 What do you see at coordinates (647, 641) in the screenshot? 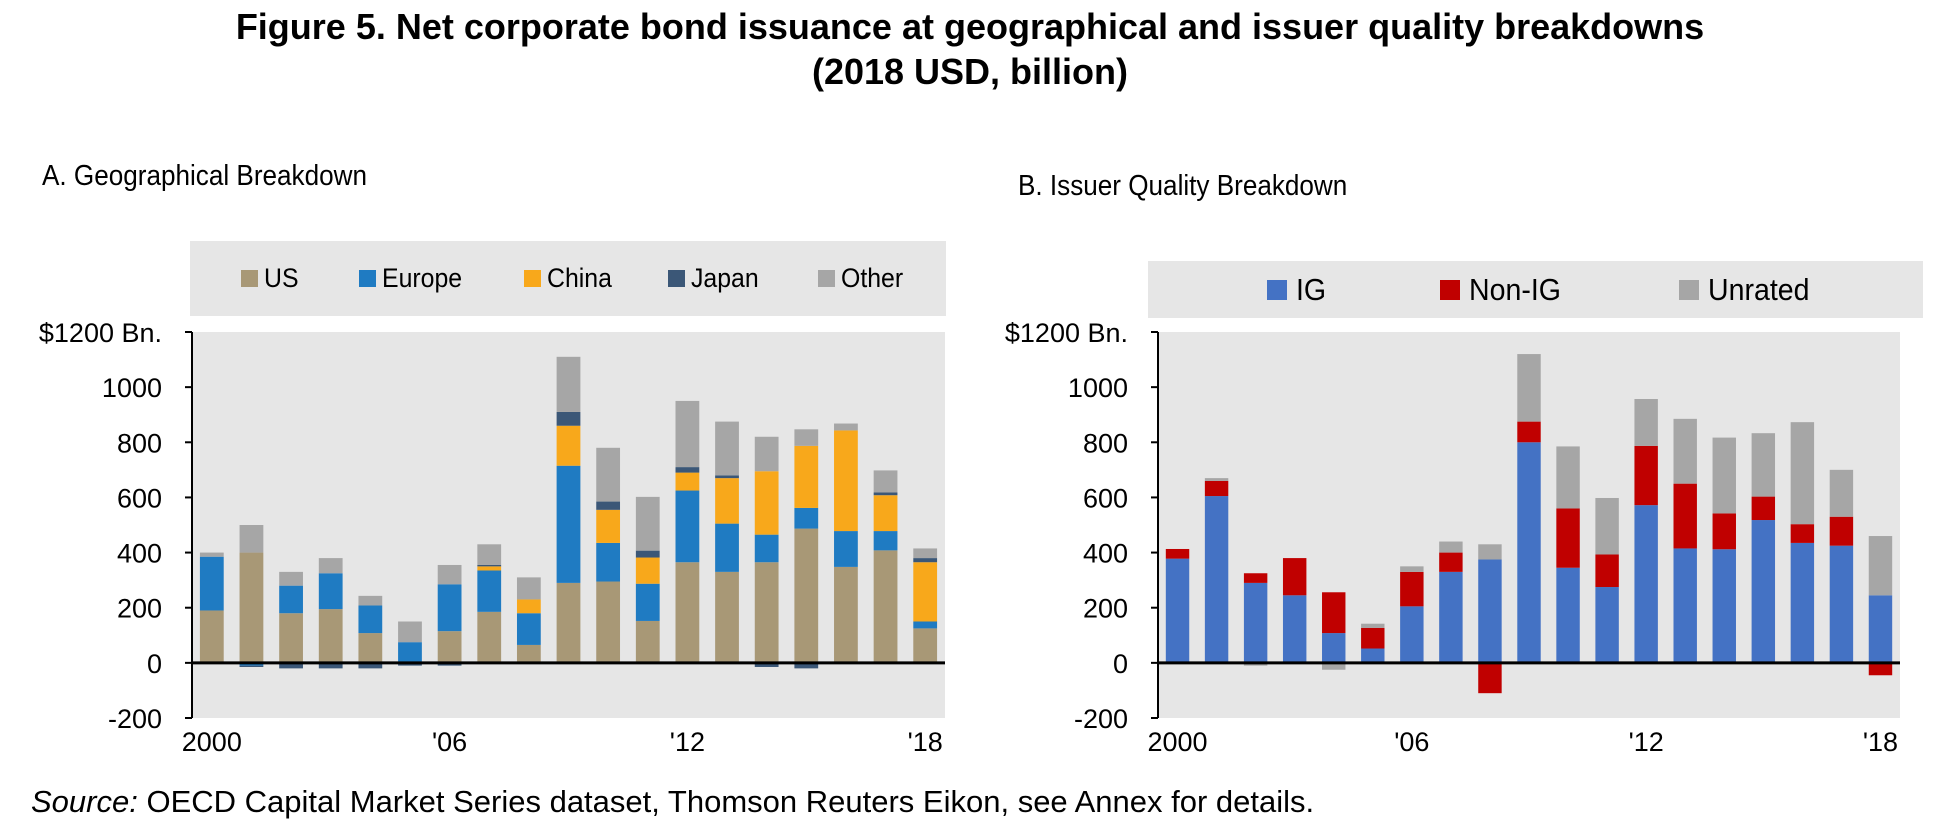
I see `bar-us-2011` at bounding box center [647, 641].